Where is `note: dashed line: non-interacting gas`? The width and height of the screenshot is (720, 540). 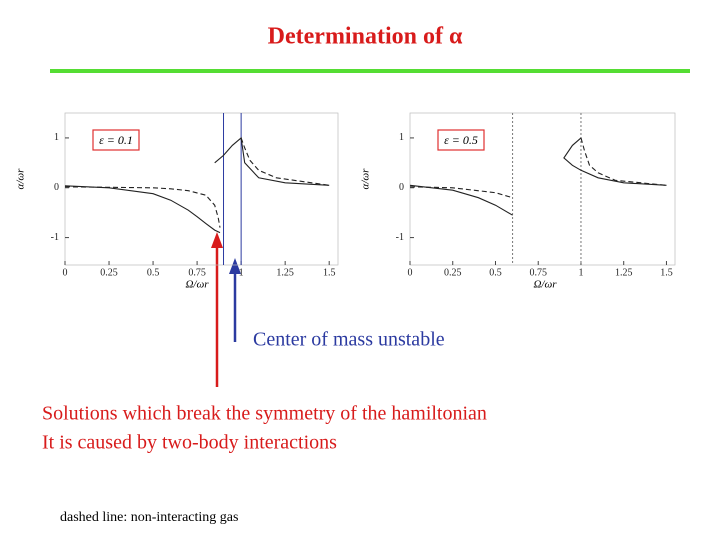
note: dashed line: non-interacting gas is located at coordinates (149, 517).